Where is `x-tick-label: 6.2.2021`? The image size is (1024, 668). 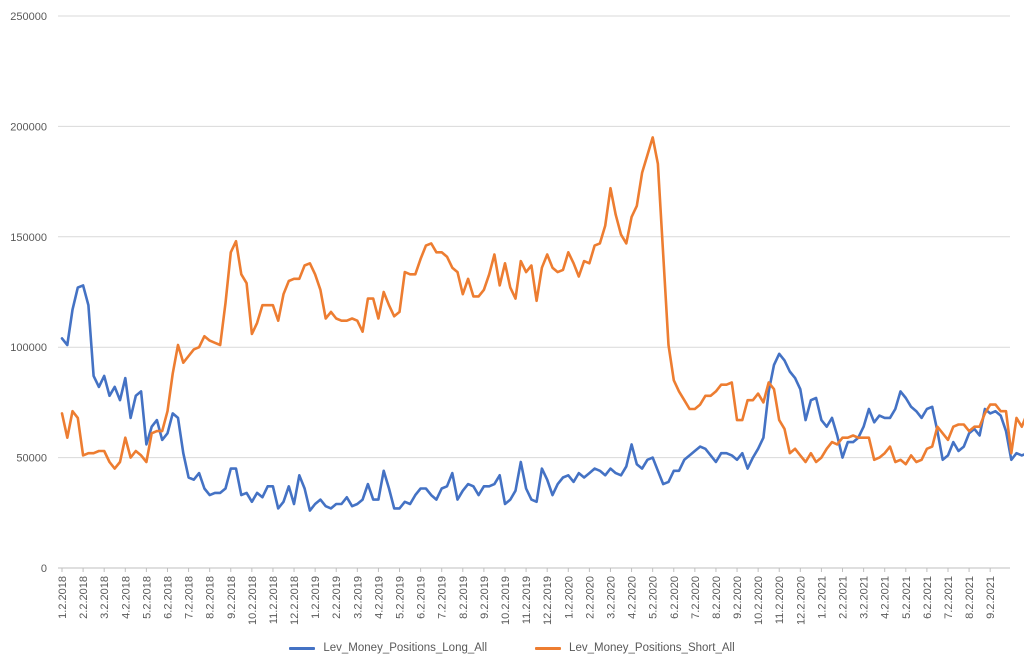
x-tick-label: 6.2.2021 is located at coordinates (928, 597).